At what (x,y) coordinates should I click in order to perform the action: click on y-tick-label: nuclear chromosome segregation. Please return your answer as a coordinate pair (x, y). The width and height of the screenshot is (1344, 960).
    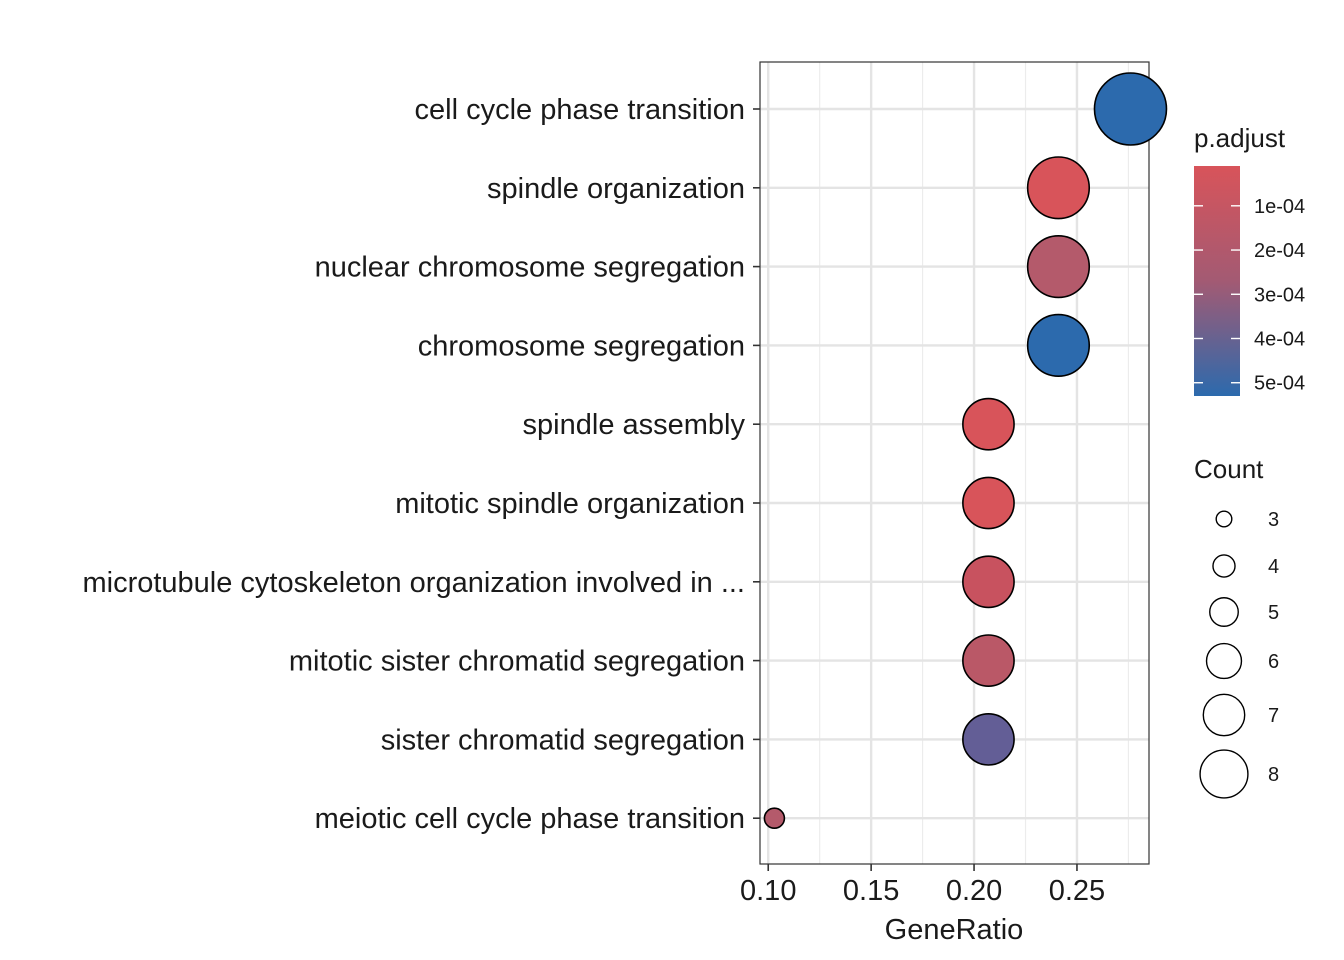
    Looking at the image, I should click on (530, 268).